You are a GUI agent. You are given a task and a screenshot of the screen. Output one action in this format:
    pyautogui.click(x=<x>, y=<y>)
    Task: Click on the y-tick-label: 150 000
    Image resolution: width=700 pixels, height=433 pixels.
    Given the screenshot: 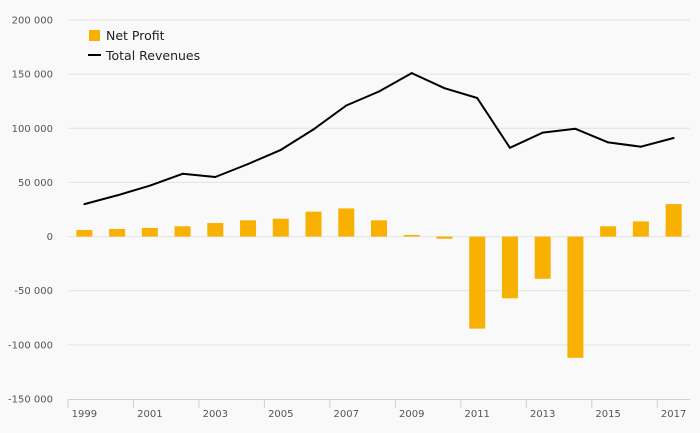 What is the action you would take?
    pyautogui.click(x=32, y=75)
    